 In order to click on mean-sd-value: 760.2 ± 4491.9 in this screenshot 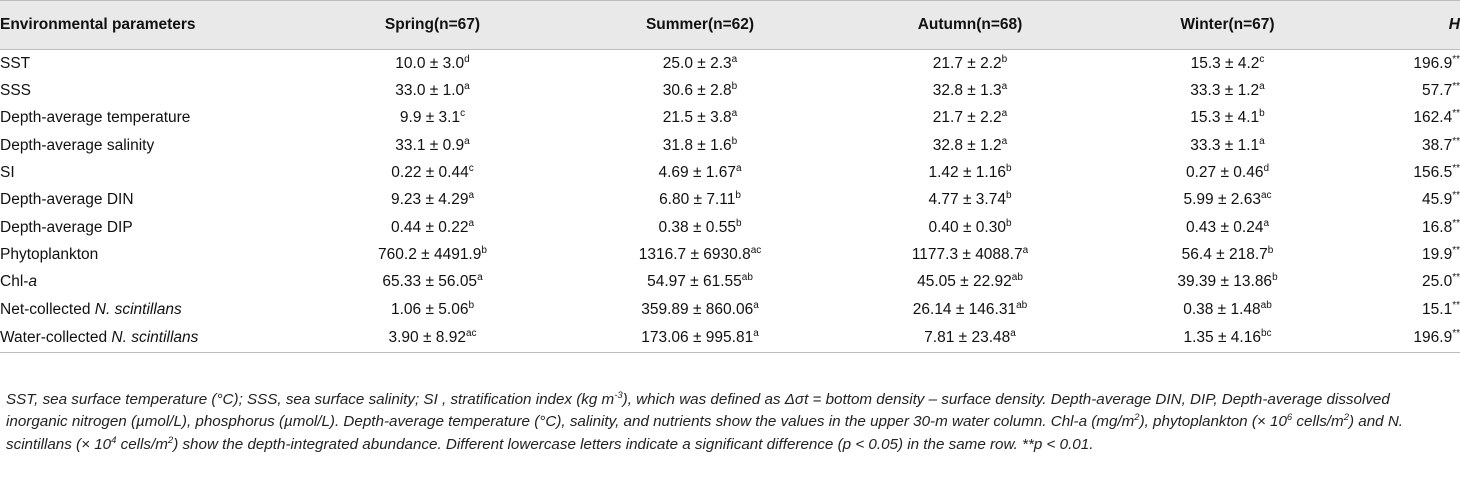, I will do `click(430, 254)`.